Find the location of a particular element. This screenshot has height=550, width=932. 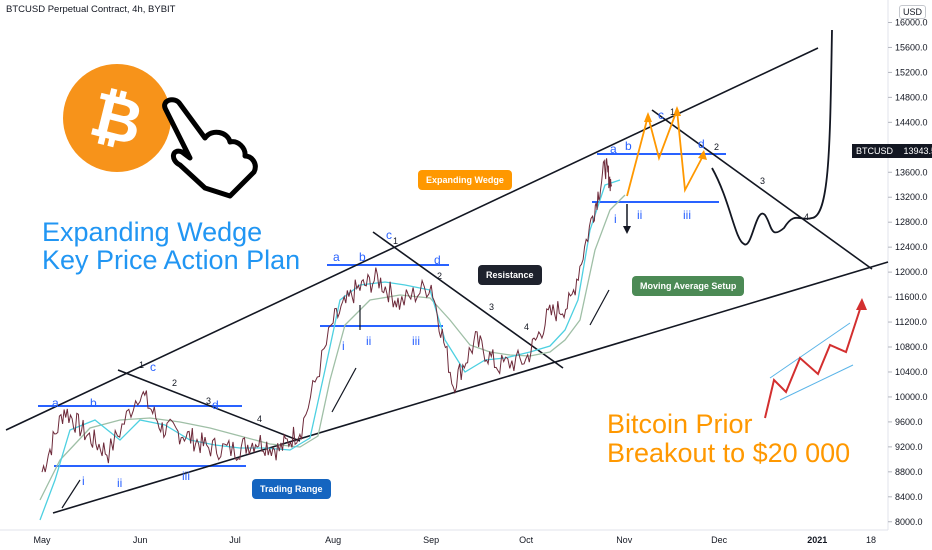

x-axis-ticks: May Jun Jul Aug Sep Oct Nov Dec 2021 18 is located at coordinates (454, 540).